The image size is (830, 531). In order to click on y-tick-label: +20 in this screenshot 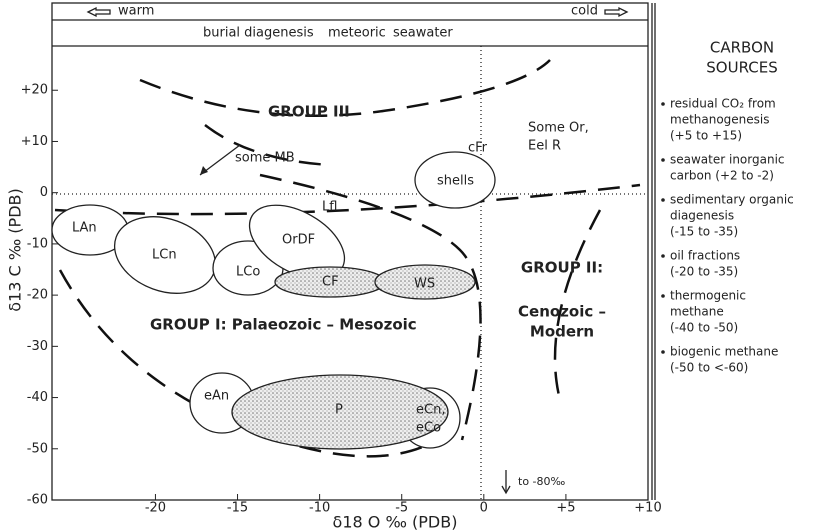, I will do `click(34, 90)`.